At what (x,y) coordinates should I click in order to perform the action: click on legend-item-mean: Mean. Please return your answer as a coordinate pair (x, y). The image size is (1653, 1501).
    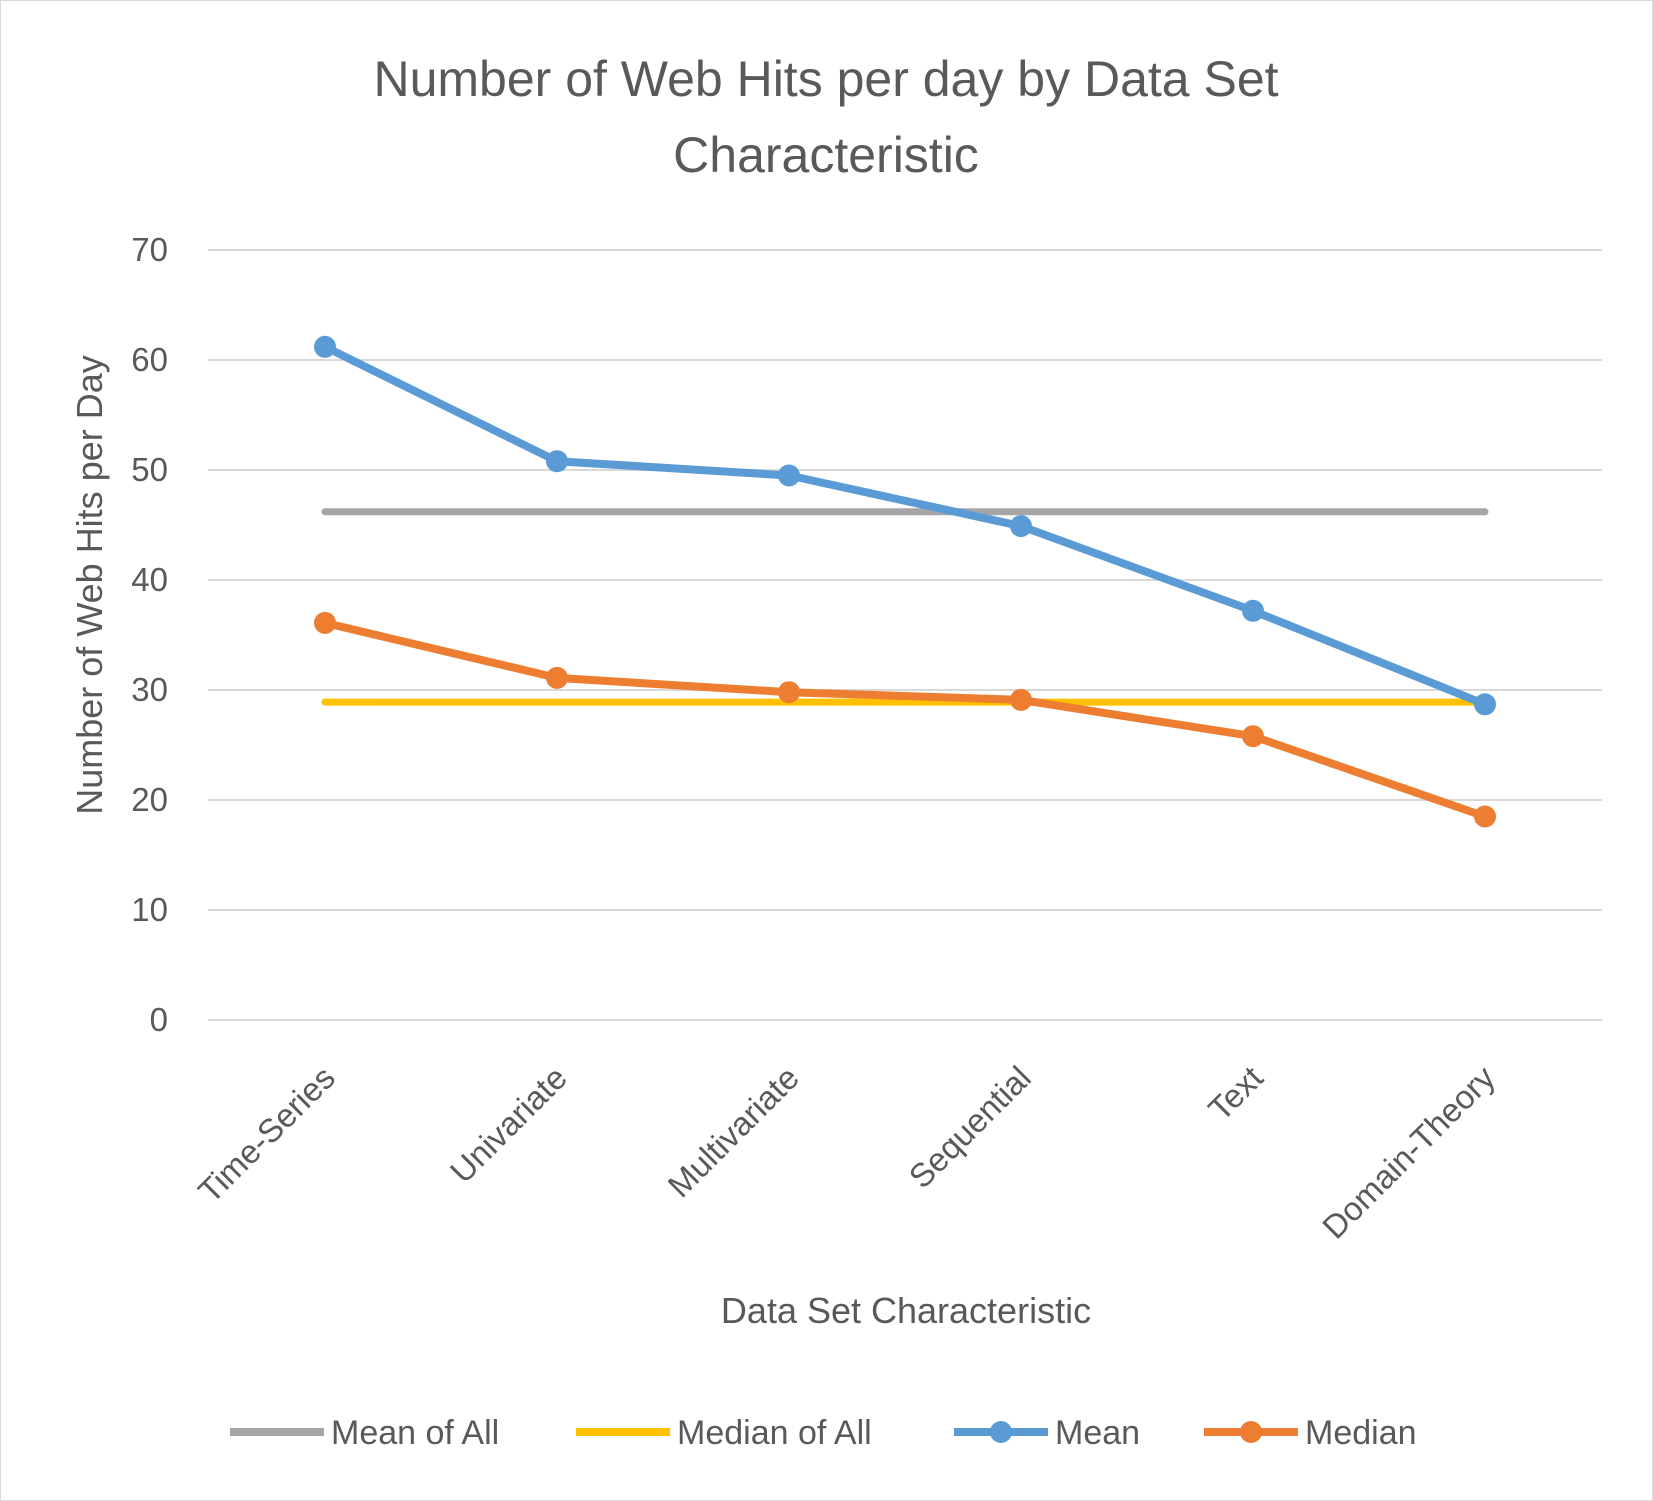
    Looking at the image, I should click on (1047, 1433).